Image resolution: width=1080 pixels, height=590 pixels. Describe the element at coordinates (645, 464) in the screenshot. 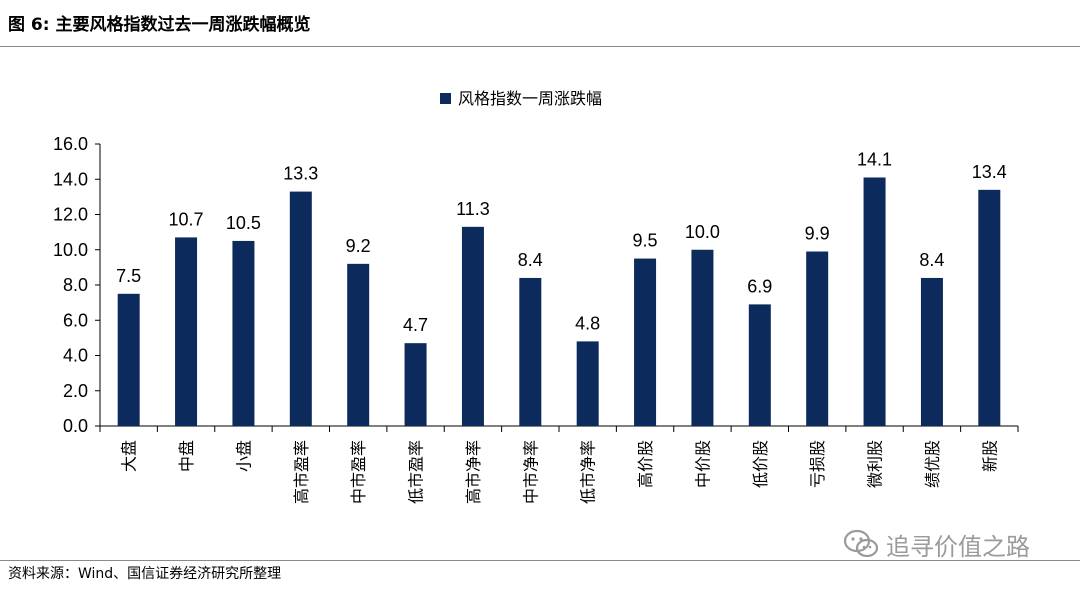

I see `x-tick-label: 高价股` at that location.